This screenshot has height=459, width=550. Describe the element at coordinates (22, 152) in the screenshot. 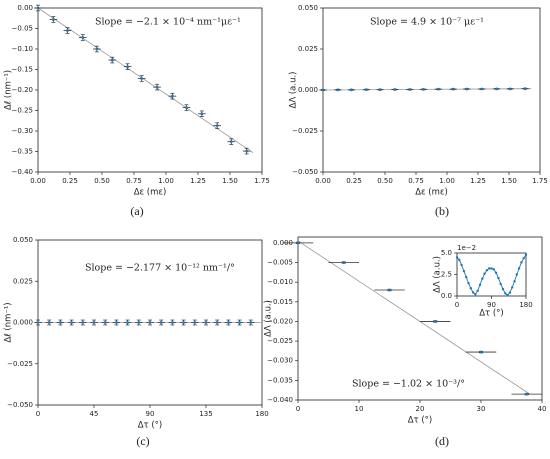

I see `y-tick-label: −0.35` at that location.